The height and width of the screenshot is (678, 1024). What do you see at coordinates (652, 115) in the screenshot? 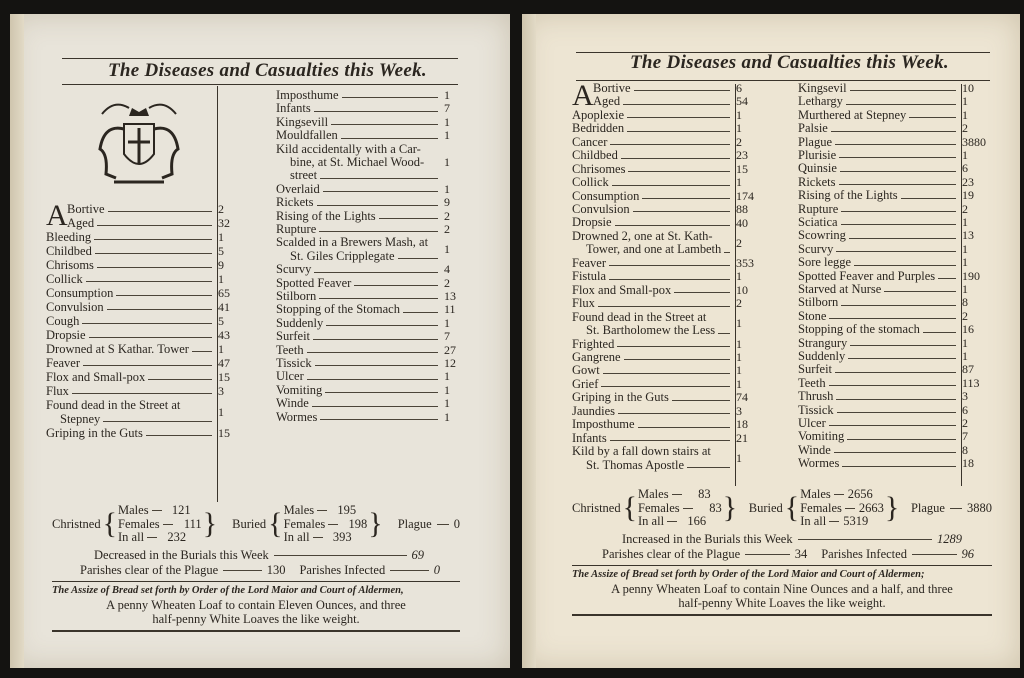
I see `entry-name-line: Apoplexie` at bounding box center [652, 115].